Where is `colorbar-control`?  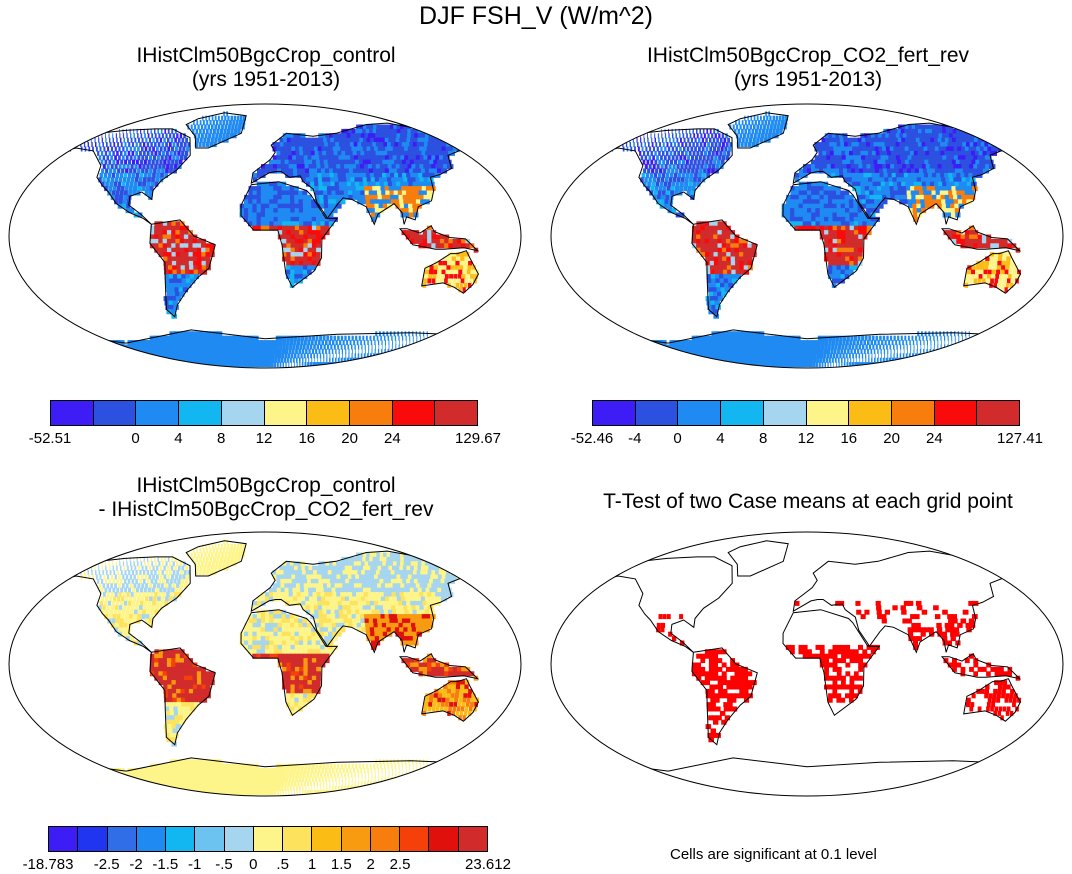
colorbar-control is located at coordinates (264, 413).